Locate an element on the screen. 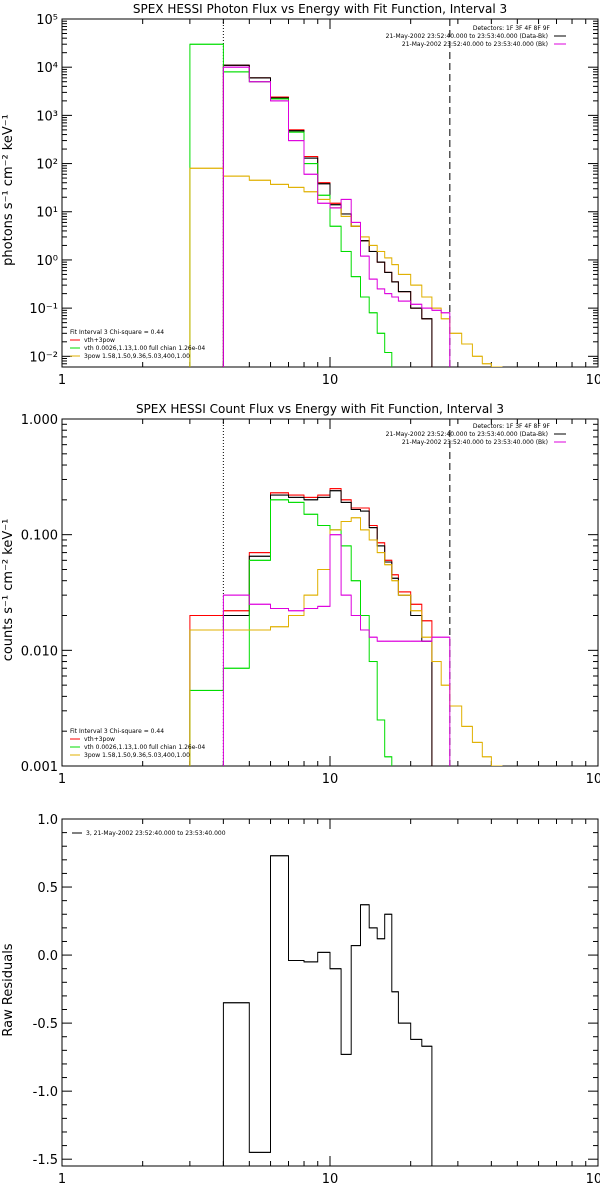 This screenshot has width=600, height=1200. count-legend-vth: vth 0.0026,1.13,1.00 full chian 1.26e-04 is located at coordinates (144, 747).